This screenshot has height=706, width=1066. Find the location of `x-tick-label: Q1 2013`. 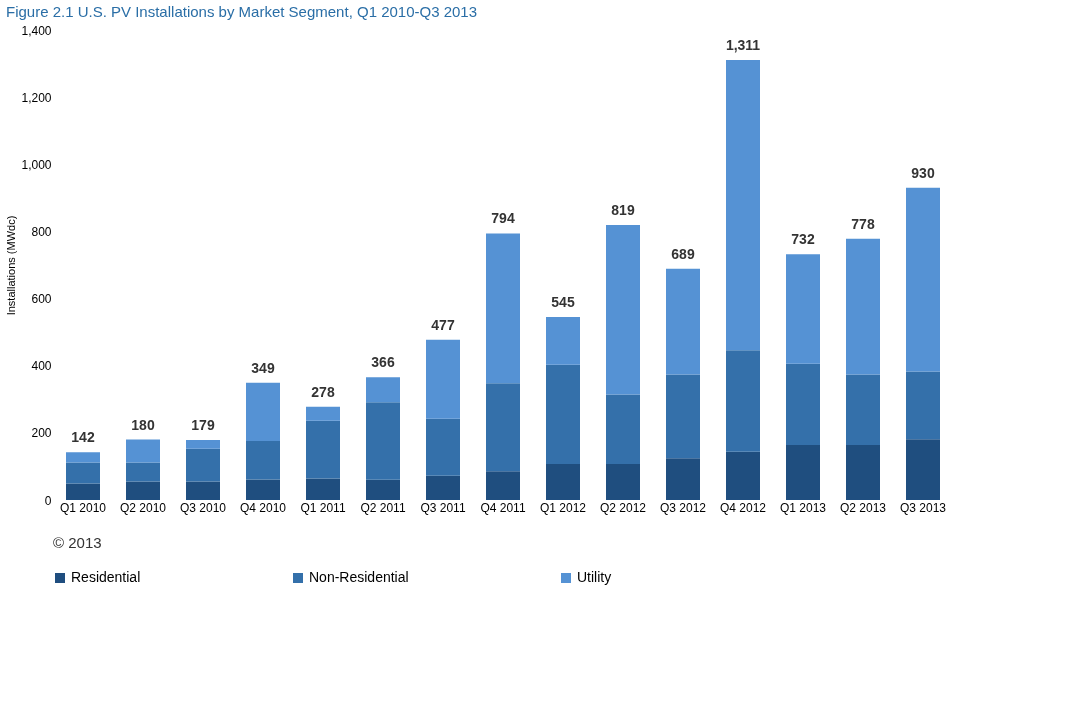

x-tick-label: Q1 2013 is located at coordinates (803, 507).